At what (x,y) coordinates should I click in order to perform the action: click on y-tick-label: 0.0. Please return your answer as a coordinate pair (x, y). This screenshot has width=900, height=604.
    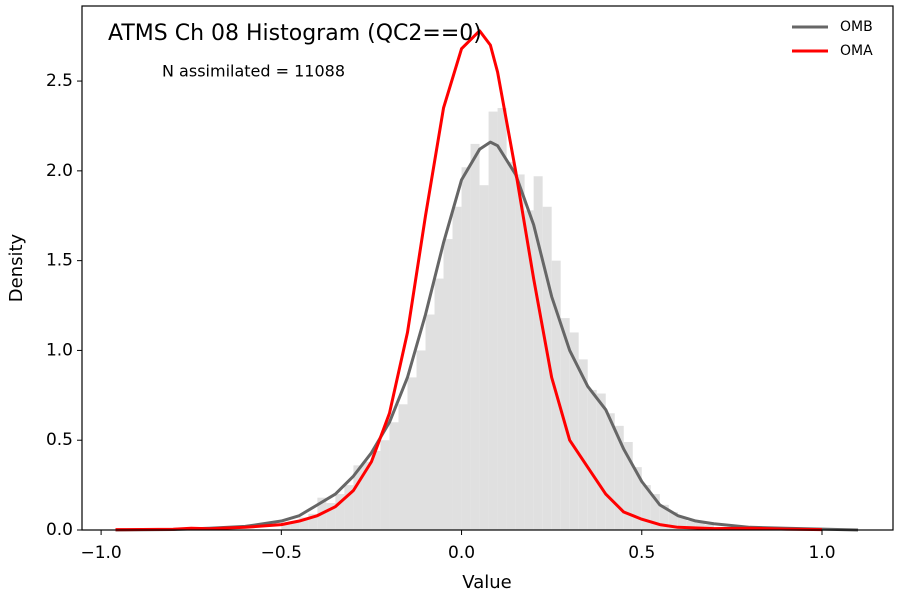
    Looking at the image, I should click on (59, 530).